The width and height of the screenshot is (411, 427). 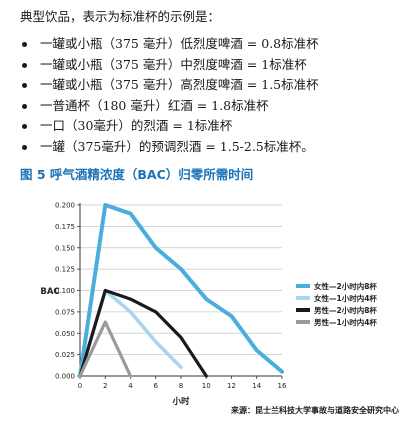 I want to click on intro-text: 典型饮品，表示为标准杯的示例是：, so click(x=120, y=16).